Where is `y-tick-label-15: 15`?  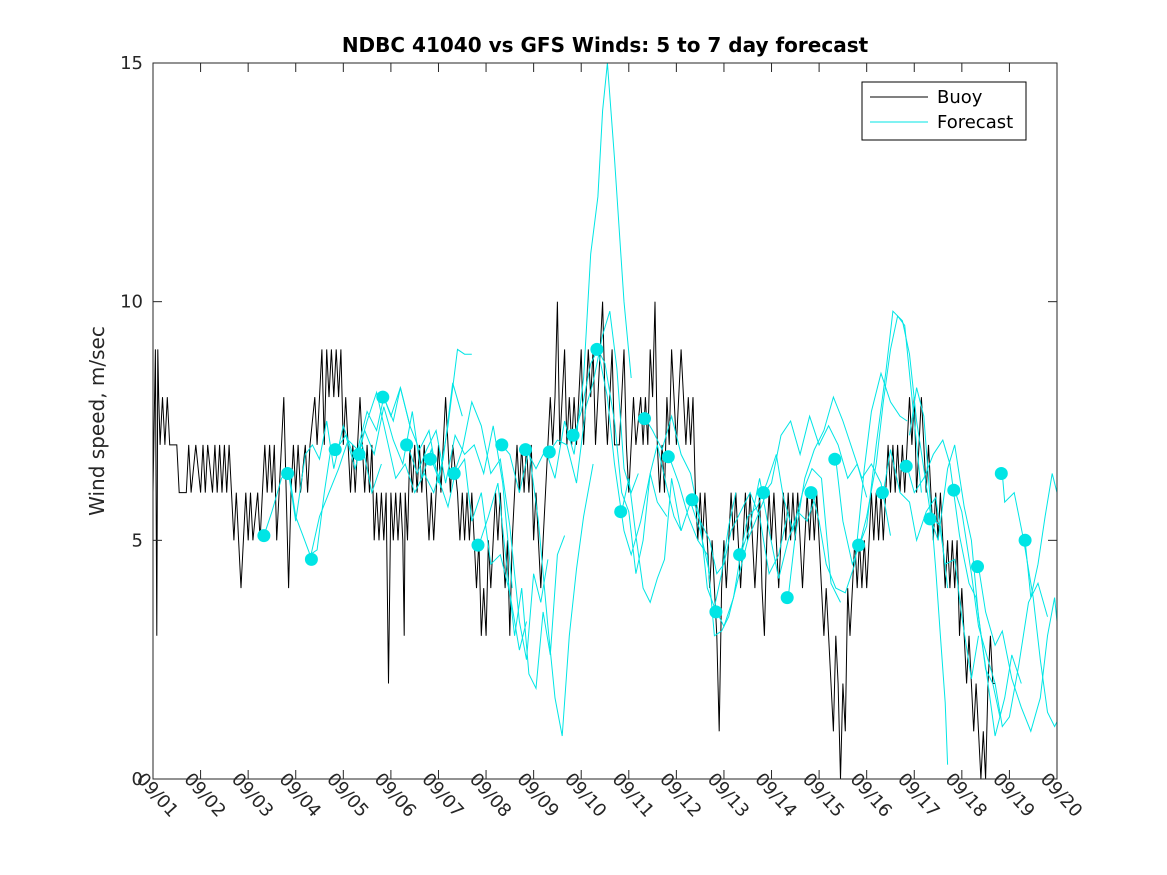
y-tick-label-15: 15 is located at coordinates (131, 63).